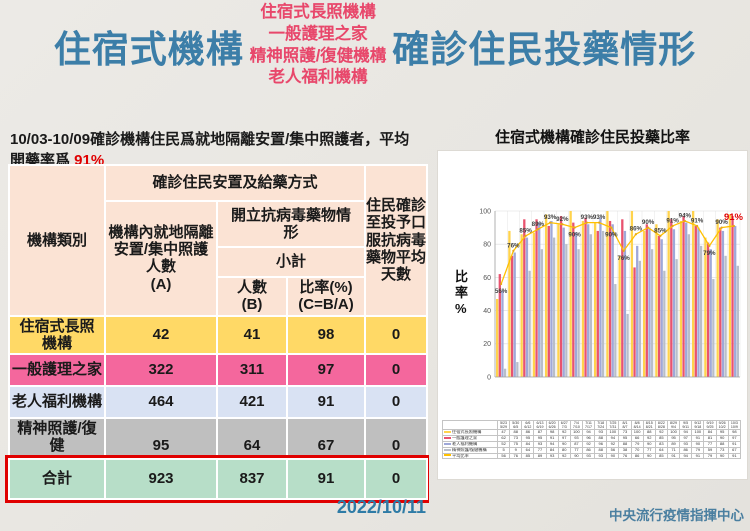 This screenshot has height=531, width=750. Describe the element at coordinates (661, 425) in the screenshot. I see `week-label: 8/22 8/28` at that location.